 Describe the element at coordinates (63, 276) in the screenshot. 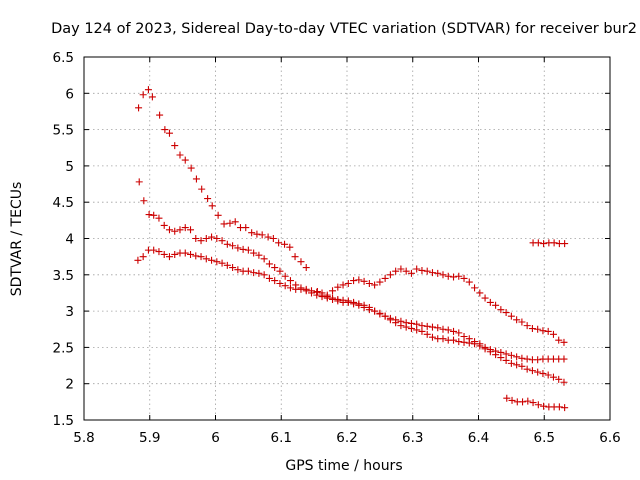

I see `y-tick-label: 3.5` at that location.